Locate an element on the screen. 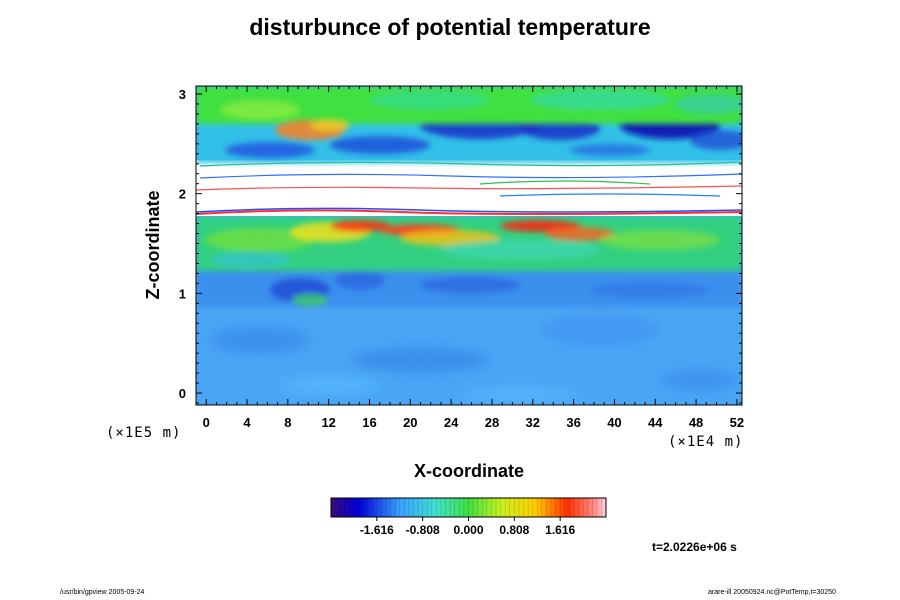  x-tick-label: 36 is located at coordinates (573, 422).